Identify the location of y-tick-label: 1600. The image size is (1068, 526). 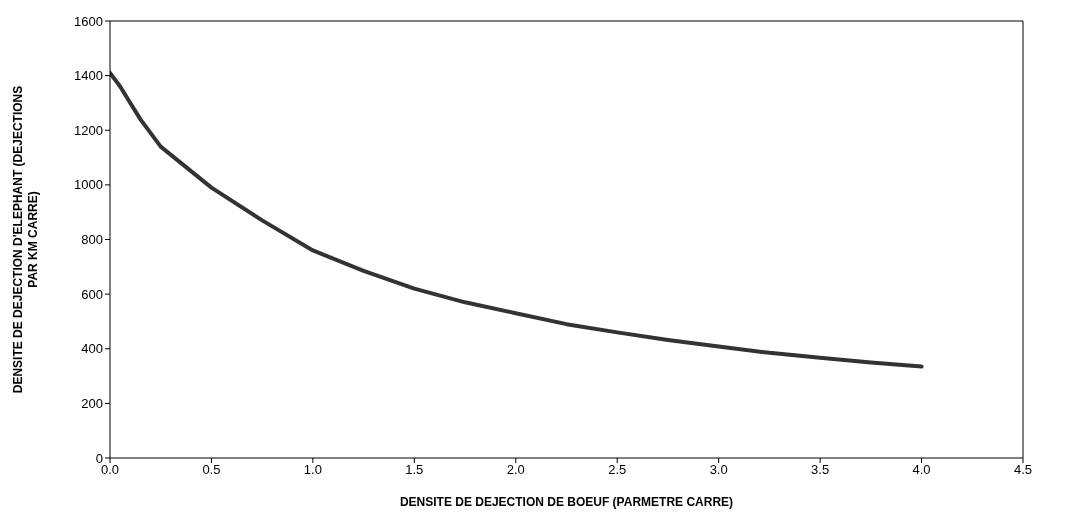
(88, 21).